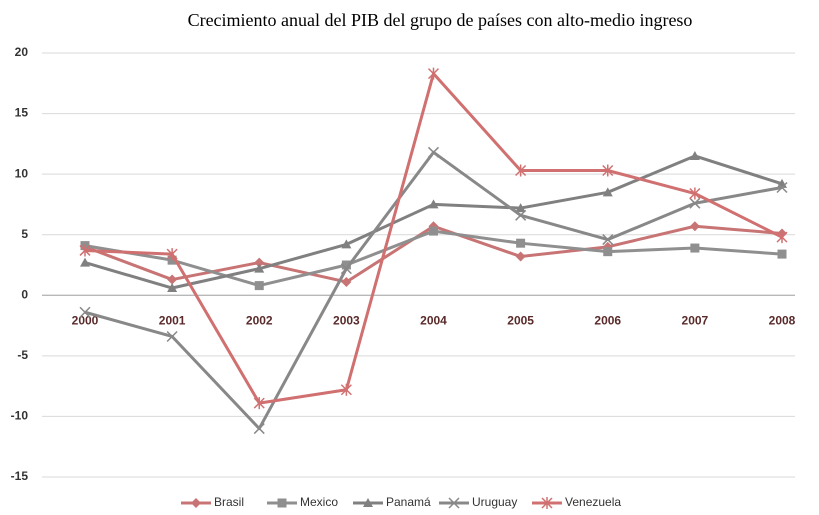  I want to click on legend-label: Panamá, so click(408, 502).